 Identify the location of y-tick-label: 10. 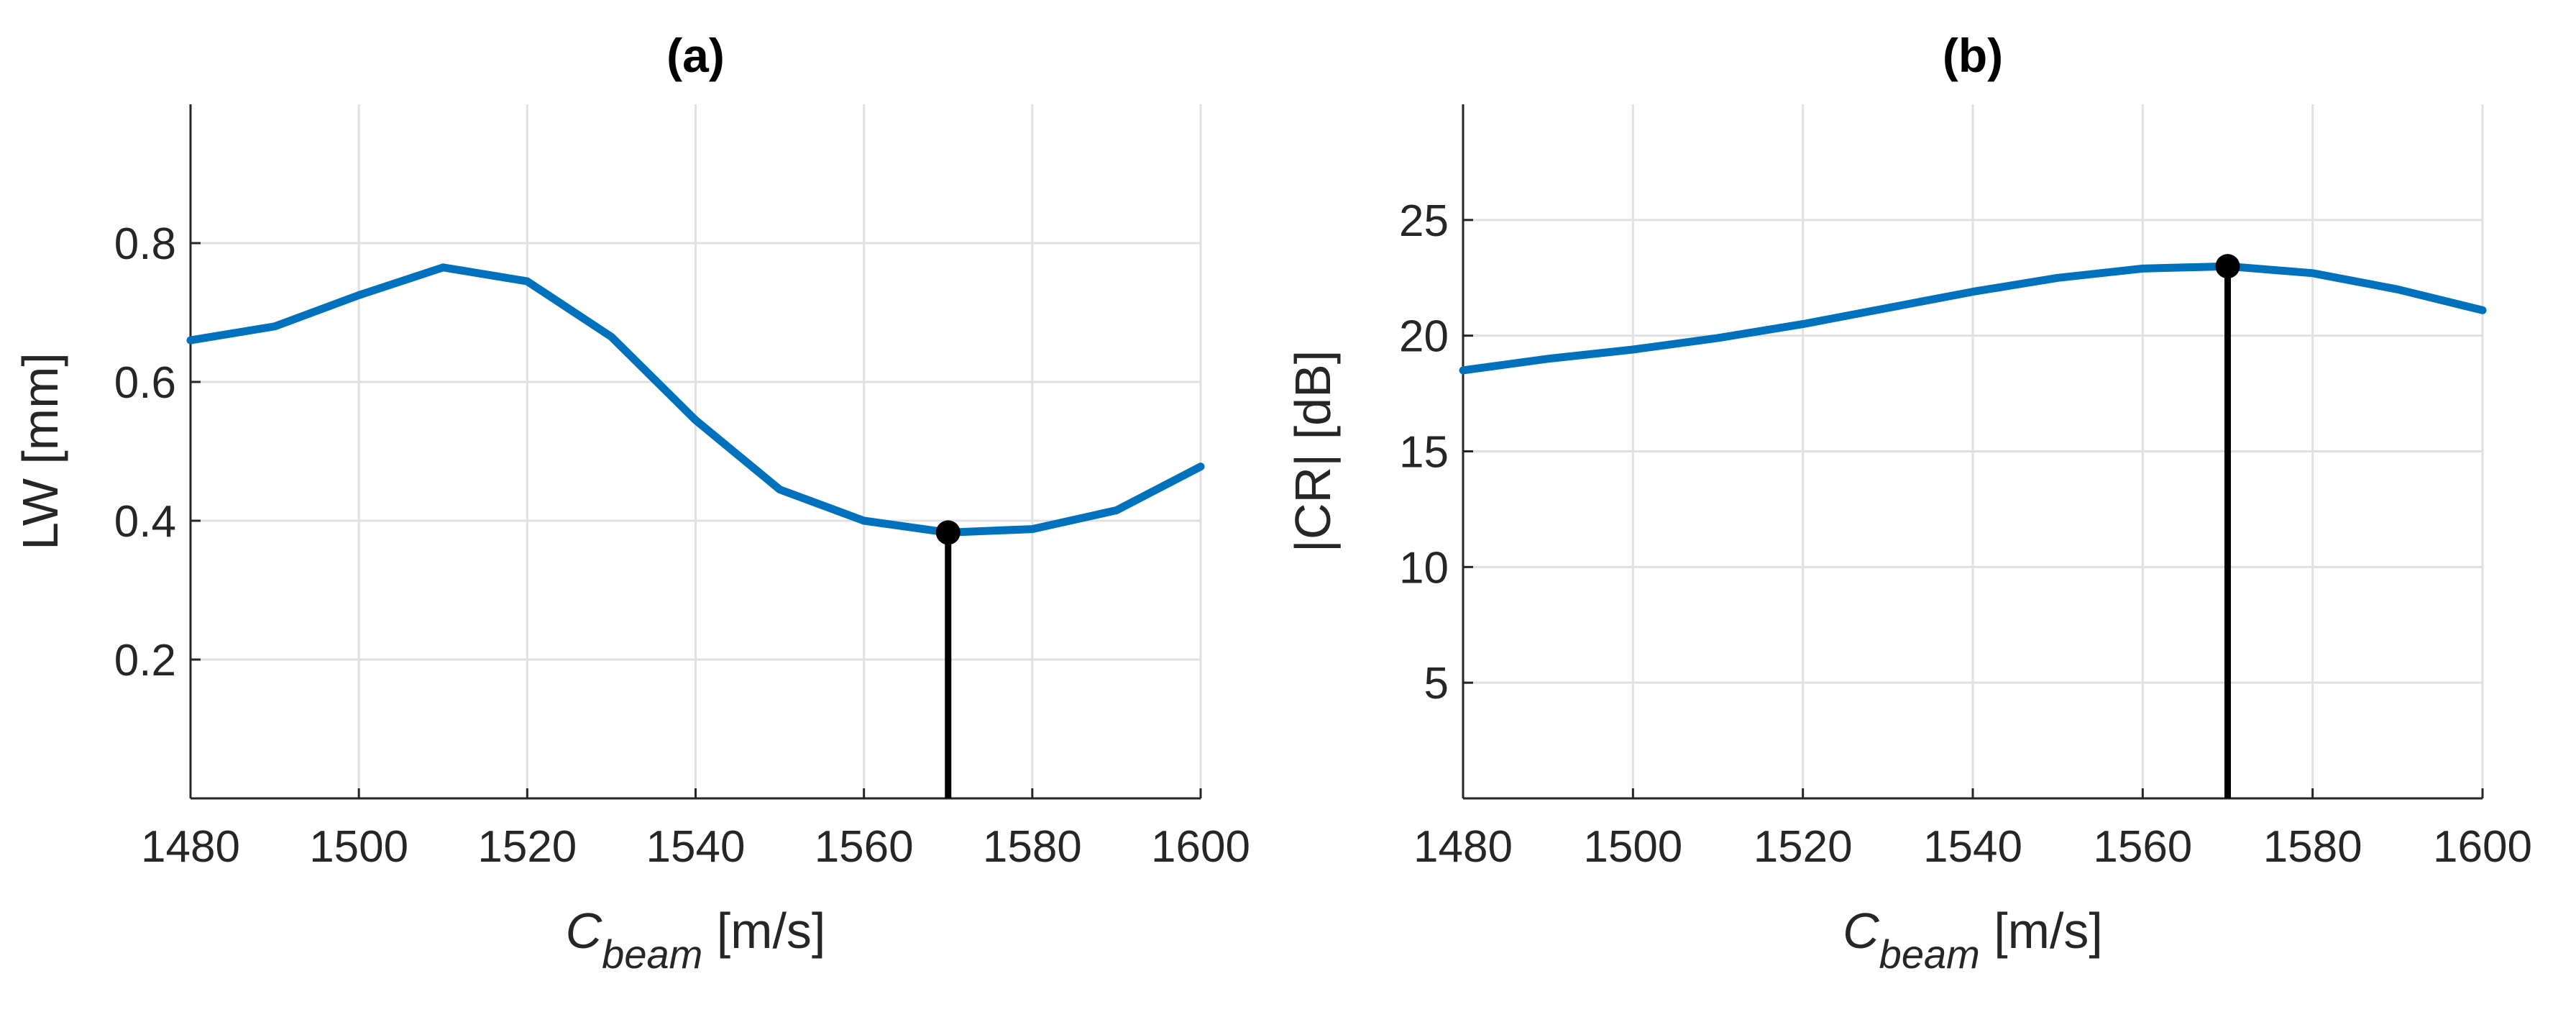
(1424, 568).